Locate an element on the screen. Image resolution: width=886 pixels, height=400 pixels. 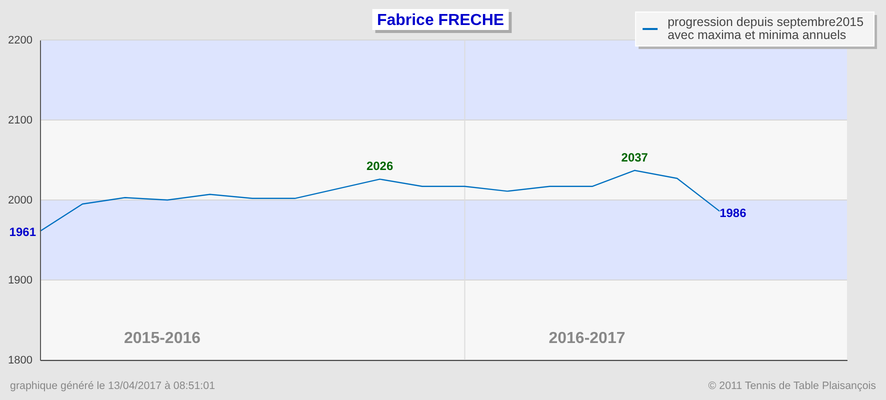
y-tick-label: 2100 is located at coordinates (20, 120).